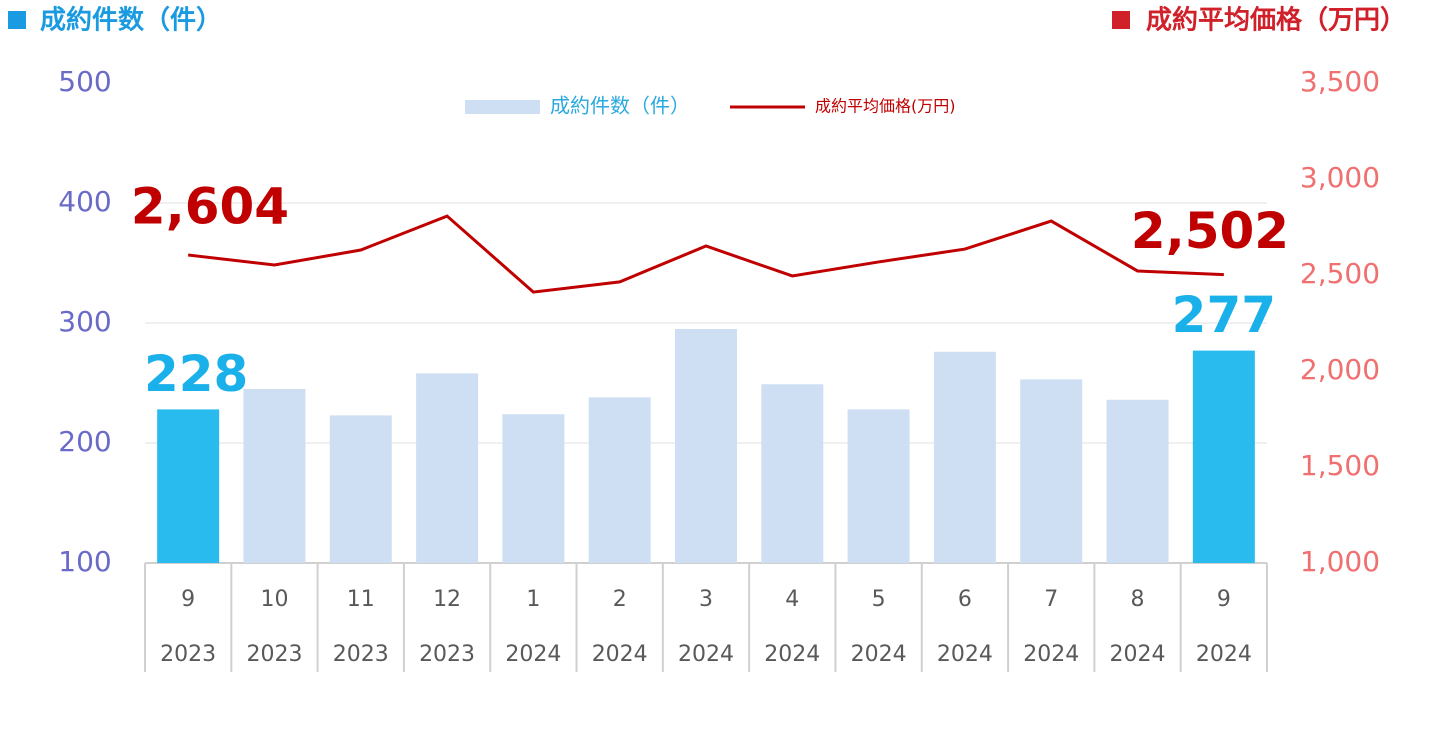  What do you see at coordinates (1276, 20) in the screenshot?
I see `y2-axis-title: 成約平均価格（万円）` at bounding box center [1276, 20].